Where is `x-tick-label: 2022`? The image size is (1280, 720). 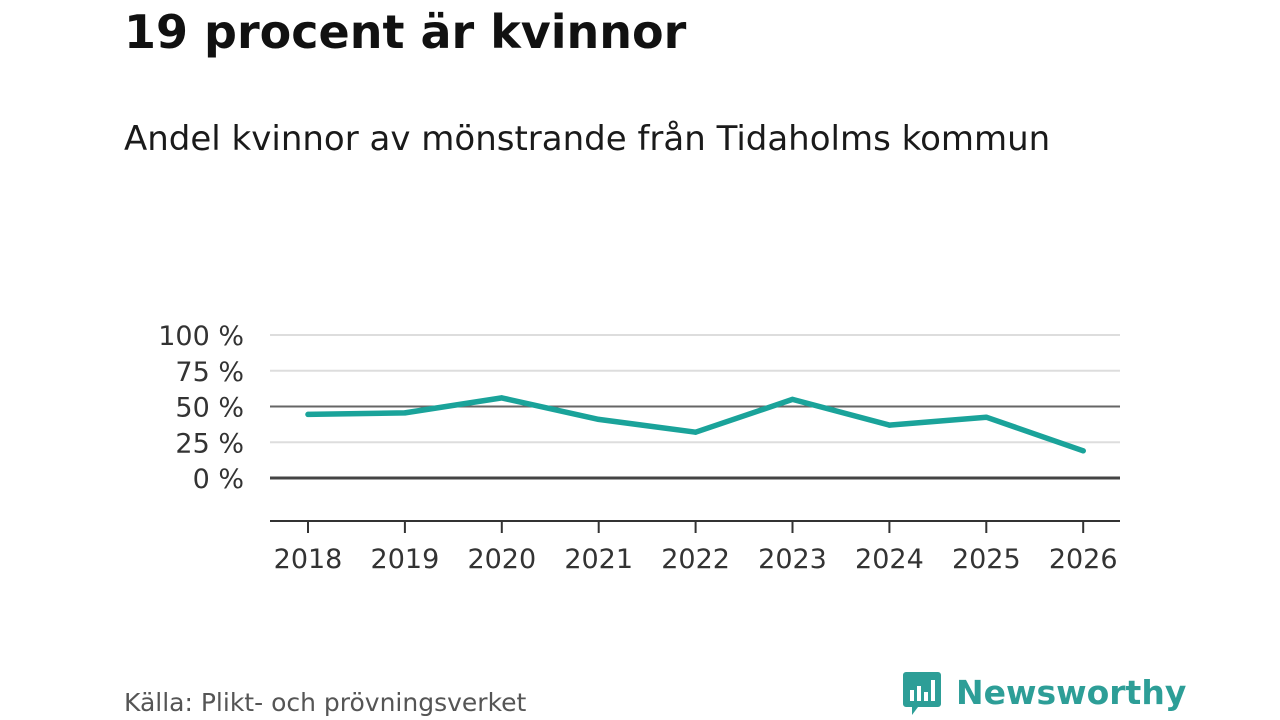 x-tick-label: 2022 is located at coordinates (695, 559).